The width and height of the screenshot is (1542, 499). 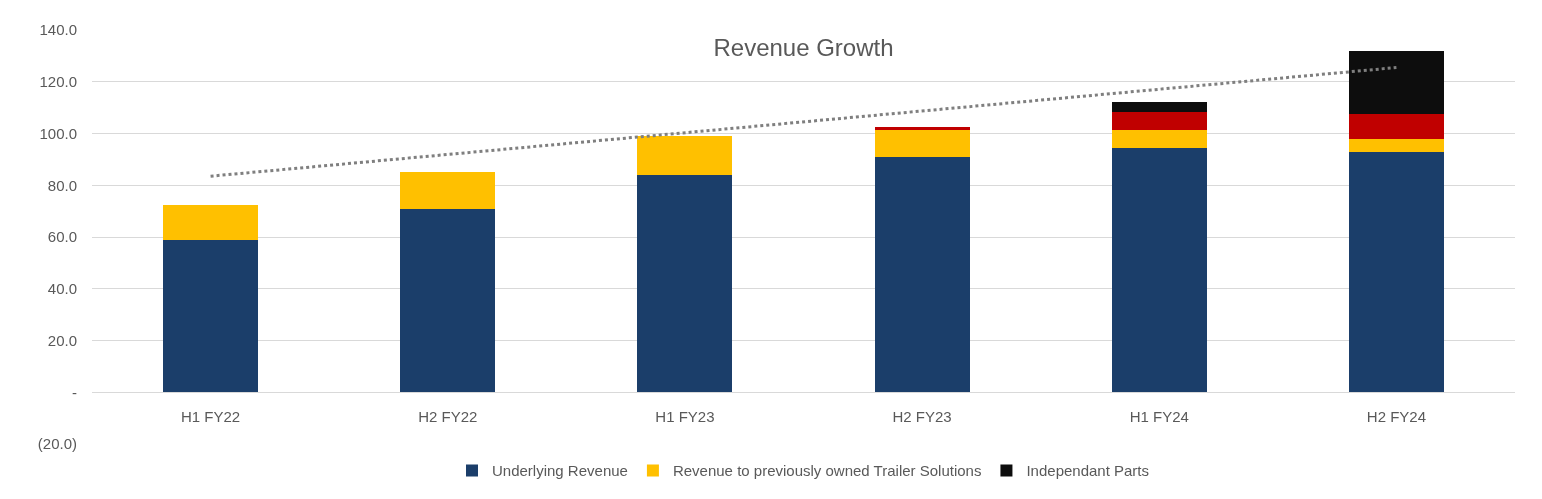 I want to click on x-tick-label: H1 FY23, so click(x=685, y=417).